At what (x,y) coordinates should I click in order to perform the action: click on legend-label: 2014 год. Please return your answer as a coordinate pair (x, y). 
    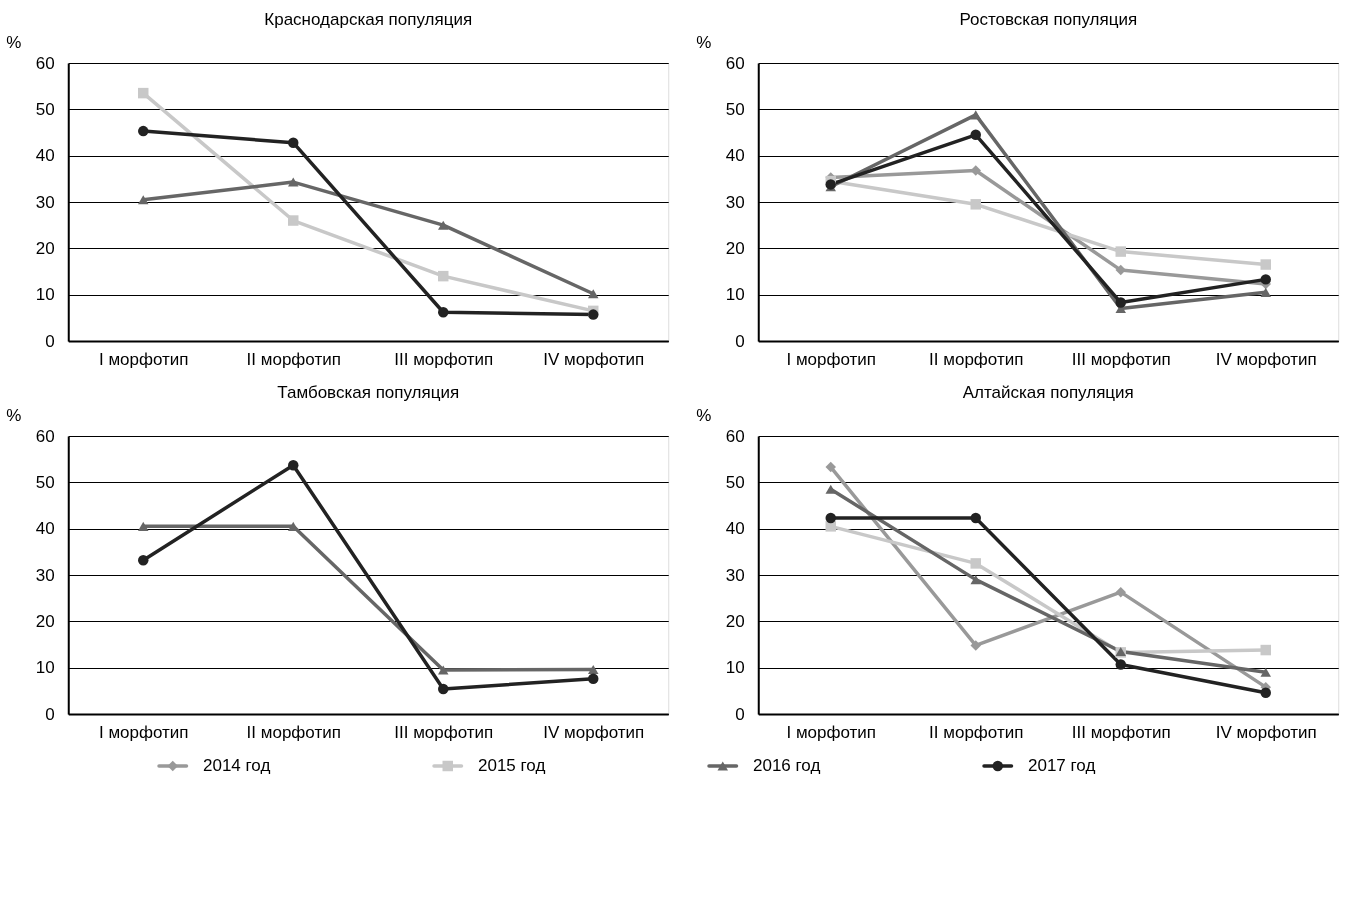
    Looking at the image, I should click on (237, 765).